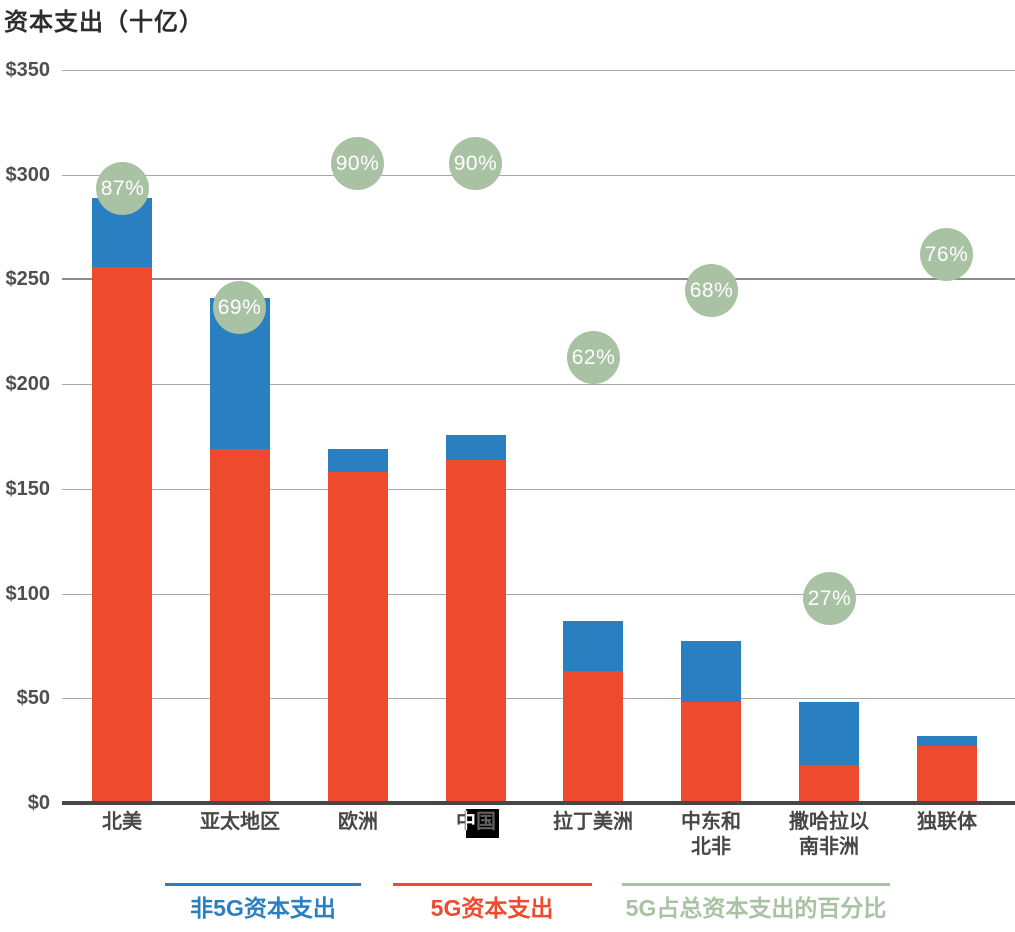  Describe the element at coordinates (756, 884) in the screenshot. I see `legend-line-5g-percent` at that location.